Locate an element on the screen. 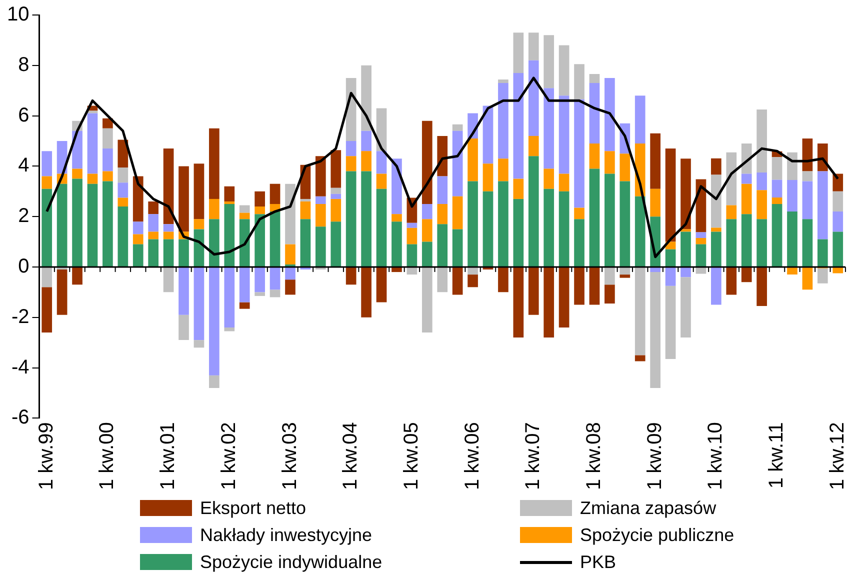 This screenshot has height=578, width=866. x-tick-label: 1 kw.03 is located at coordinates (289, 456).